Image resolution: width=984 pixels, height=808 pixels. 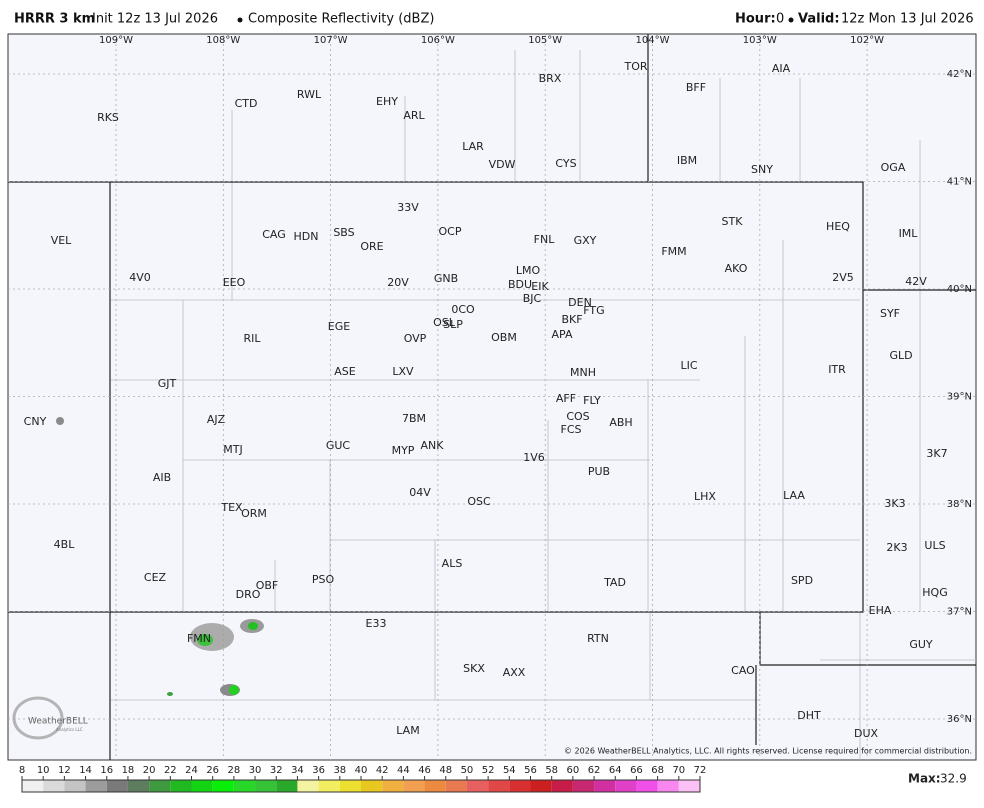 What do you see at coordinates (657, 770) in the screenshot?
I see `colorbar-tick-label: 68` at bounding box center [657, 770].